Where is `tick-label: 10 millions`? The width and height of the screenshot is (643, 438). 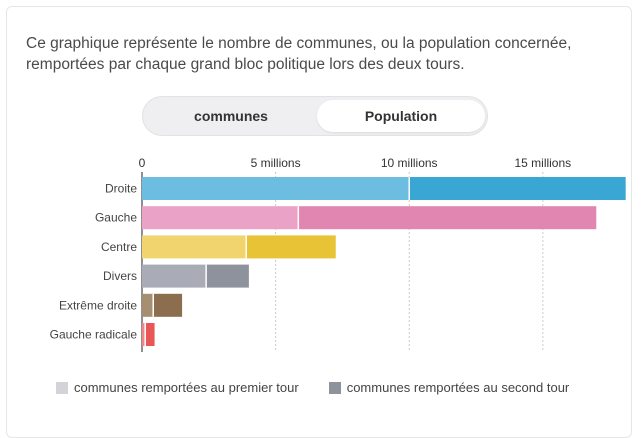 tick-label: 10 millions is located at coordinates (409, 163).